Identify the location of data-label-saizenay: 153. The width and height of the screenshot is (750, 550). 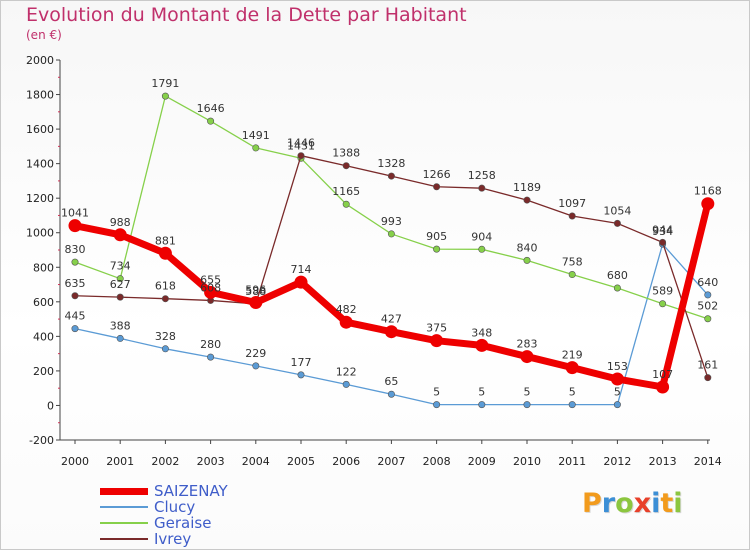
(617, 366).